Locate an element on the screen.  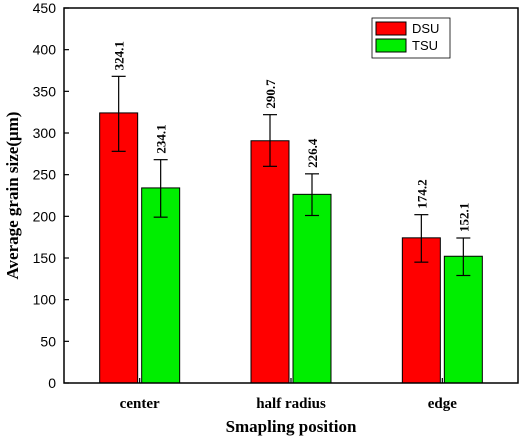
y-tick-label: 150 is located at coordinates (45, 258).